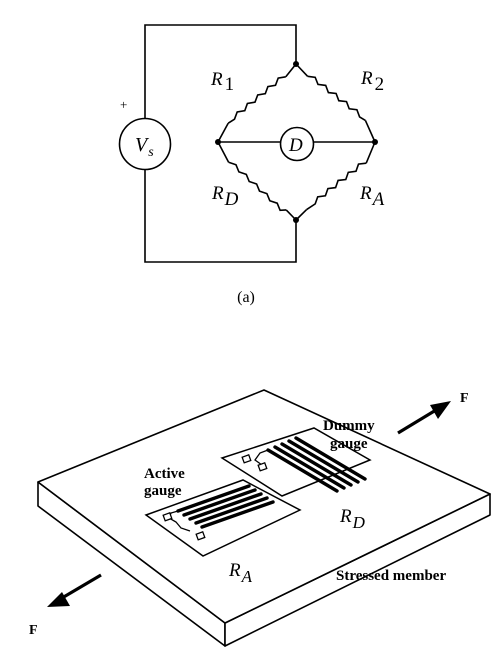 Image resolution: width=504 pixels, height=649 pixels. Describe the element at coordinates (246, 297) in the screenshot. I see `caption-a: (a)` at that location.